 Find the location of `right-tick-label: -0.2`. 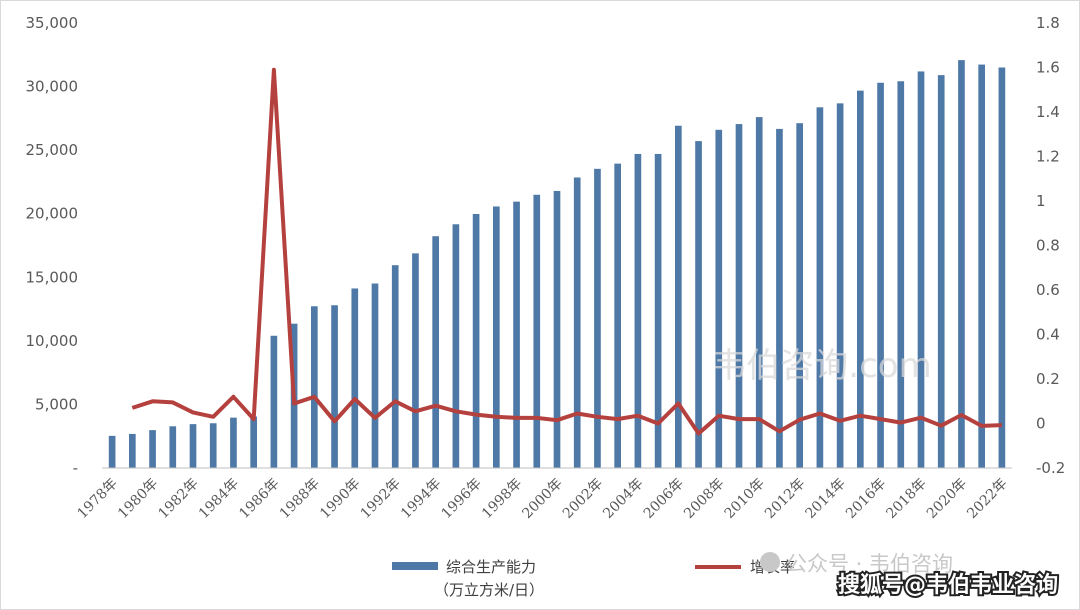

right-tick-label: -0.2 is located at coordinates (1050, 468).